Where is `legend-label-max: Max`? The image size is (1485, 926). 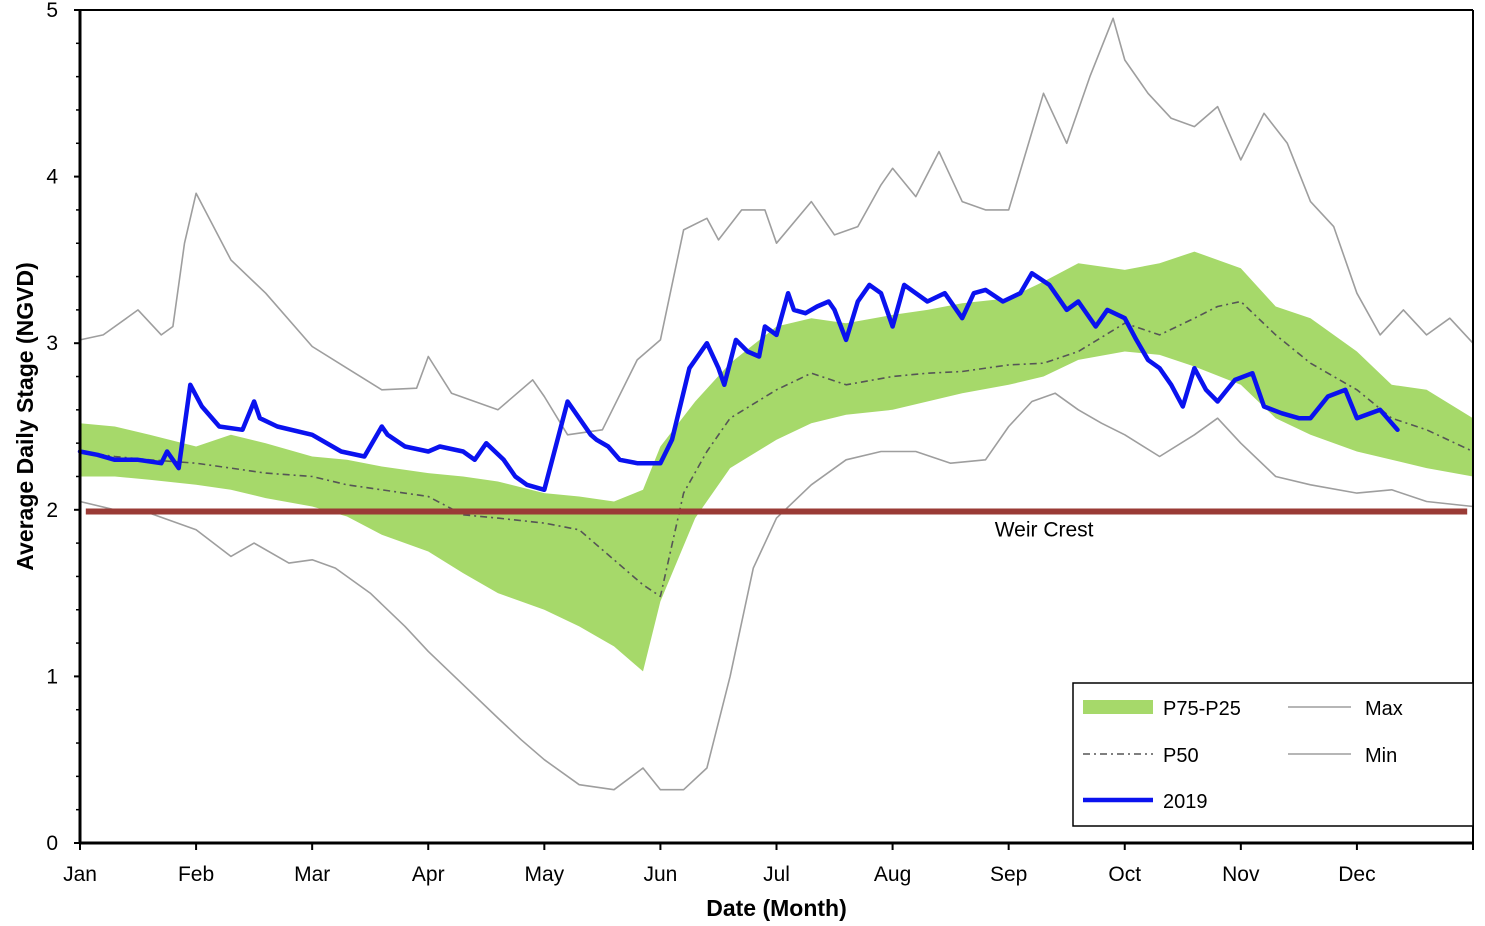 legend-label-max: Max is located at coordinates (1384, 709).